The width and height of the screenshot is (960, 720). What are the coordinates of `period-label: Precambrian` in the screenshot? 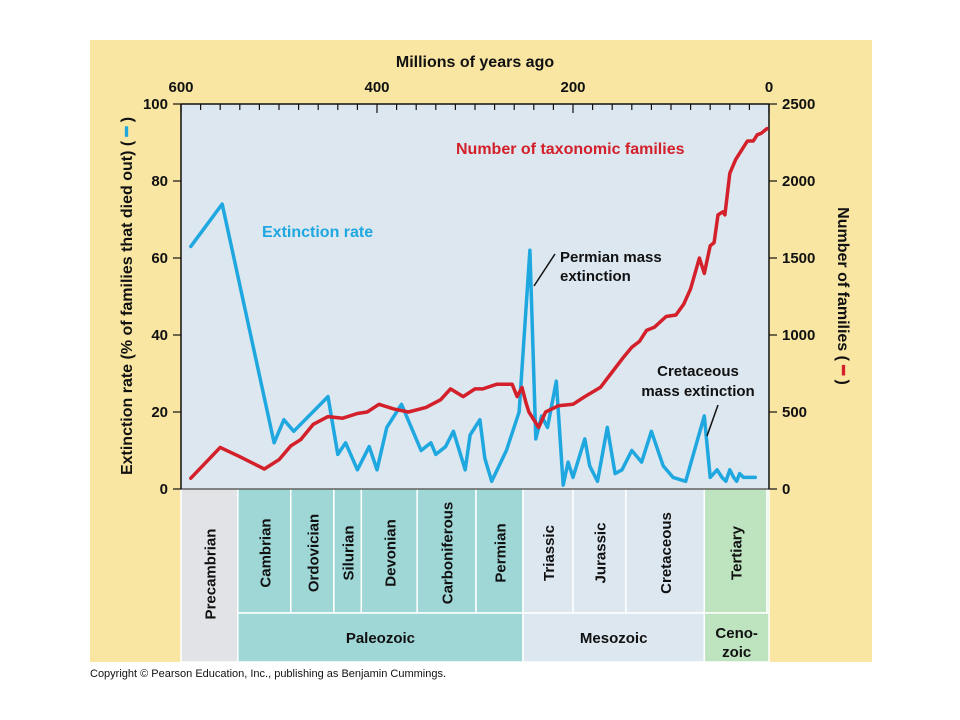 It's located at (210, 574).